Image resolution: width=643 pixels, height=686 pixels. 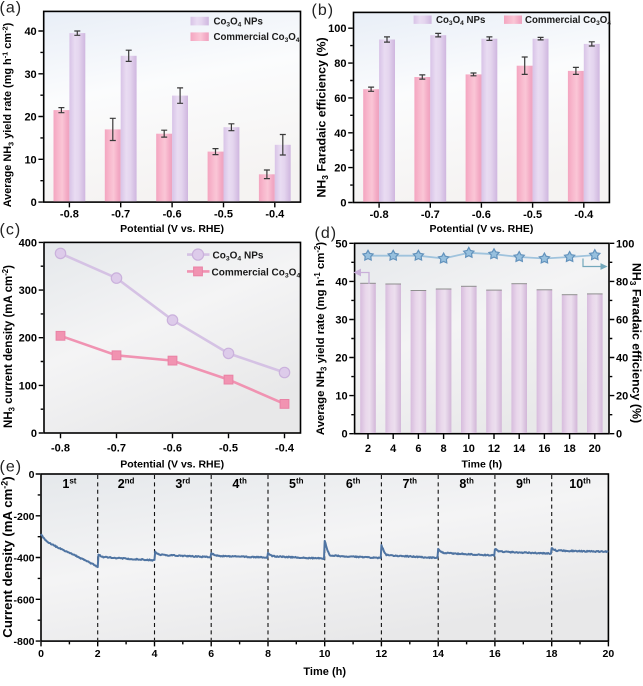 What do you see at coordinates (11, 8) in the screenshot?
I see `svg-text: (a)` at bounding box center [11, 8].